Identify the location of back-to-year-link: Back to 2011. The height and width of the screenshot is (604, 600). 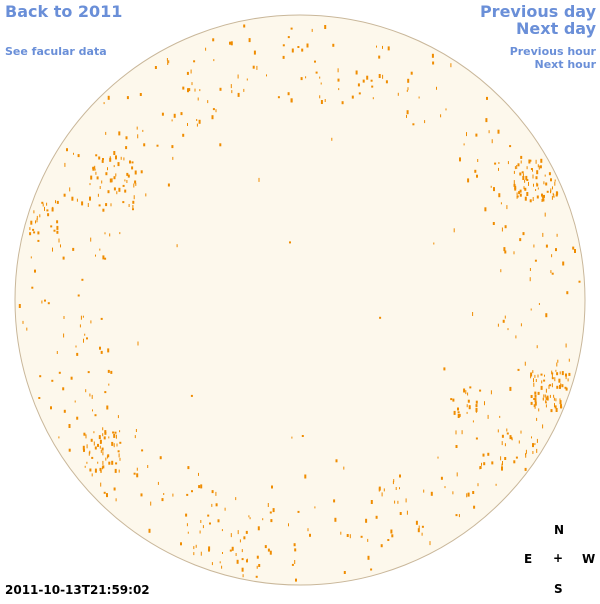
(64, 11).